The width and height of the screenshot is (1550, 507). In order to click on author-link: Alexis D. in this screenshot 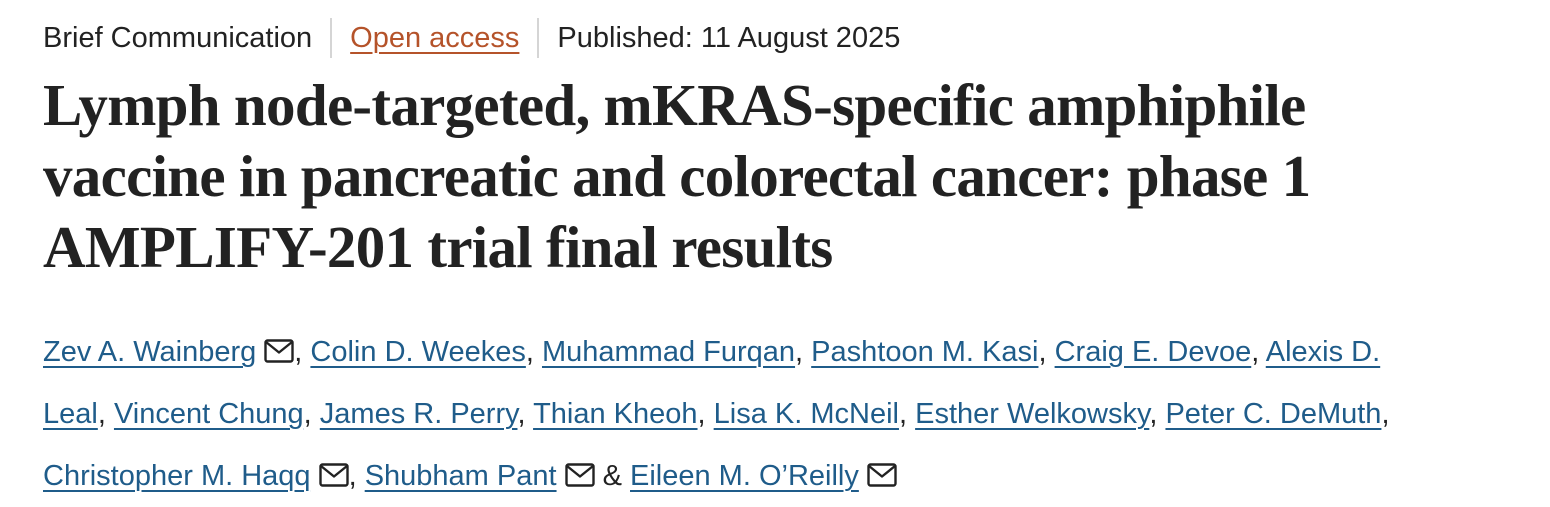, I will do `click(1323, 352)`.